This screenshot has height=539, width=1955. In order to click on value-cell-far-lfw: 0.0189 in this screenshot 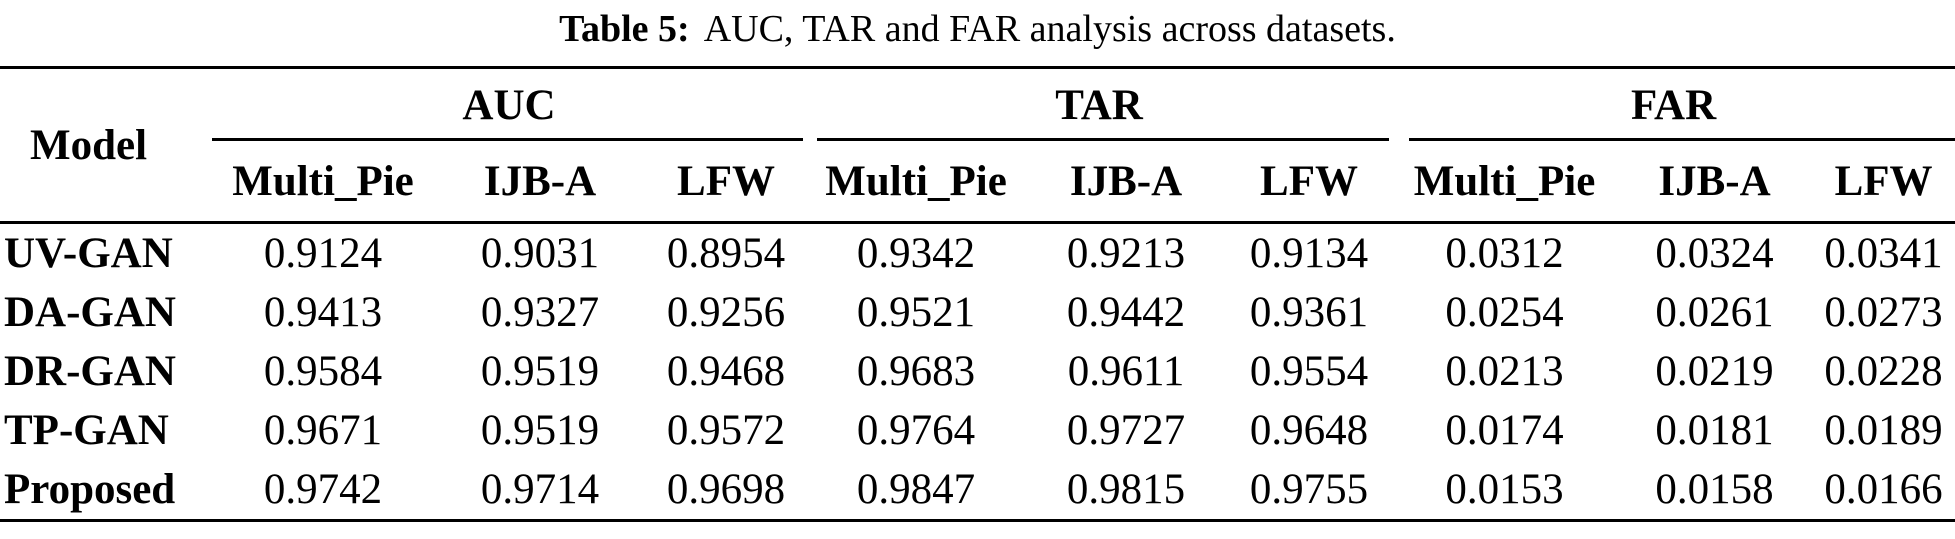, I will do `click(1883, 430)`.